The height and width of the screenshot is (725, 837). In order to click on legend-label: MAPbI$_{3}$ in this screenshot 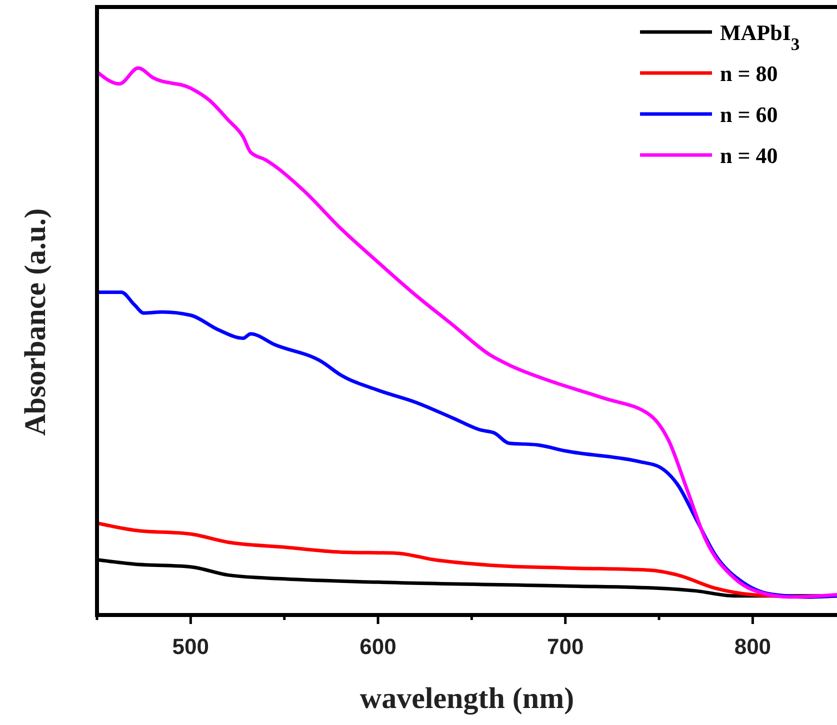, I will do `click(760, 37)`.